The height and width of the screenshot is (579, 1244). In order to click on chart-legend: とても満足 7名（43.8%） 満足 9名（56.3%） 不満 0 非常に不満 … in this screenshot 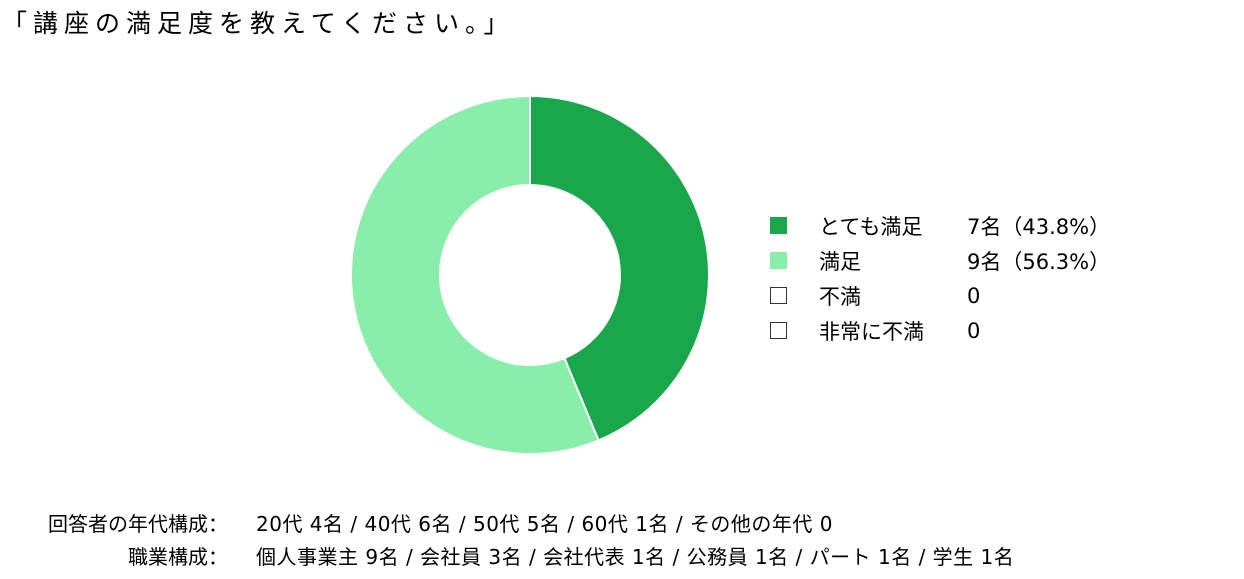, I will do `click(940, 278)`.